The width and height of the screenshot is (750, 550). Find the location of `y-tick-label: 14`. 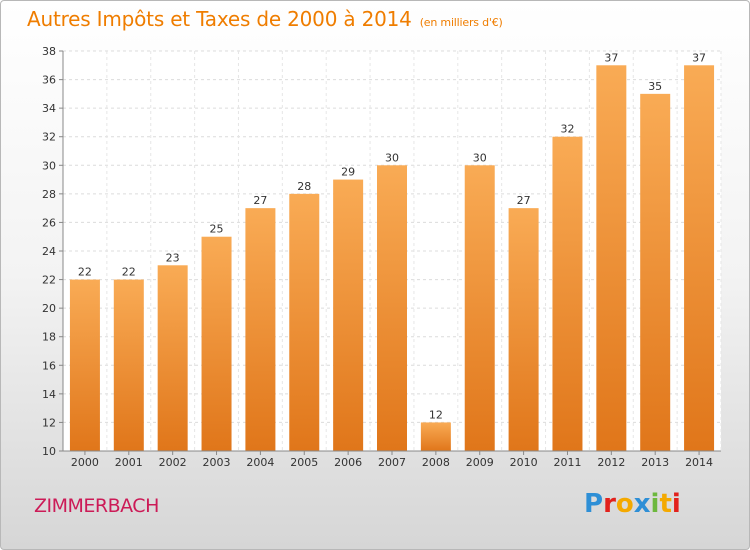

y-tick-label: 14 is located at coordinates (49, 394).